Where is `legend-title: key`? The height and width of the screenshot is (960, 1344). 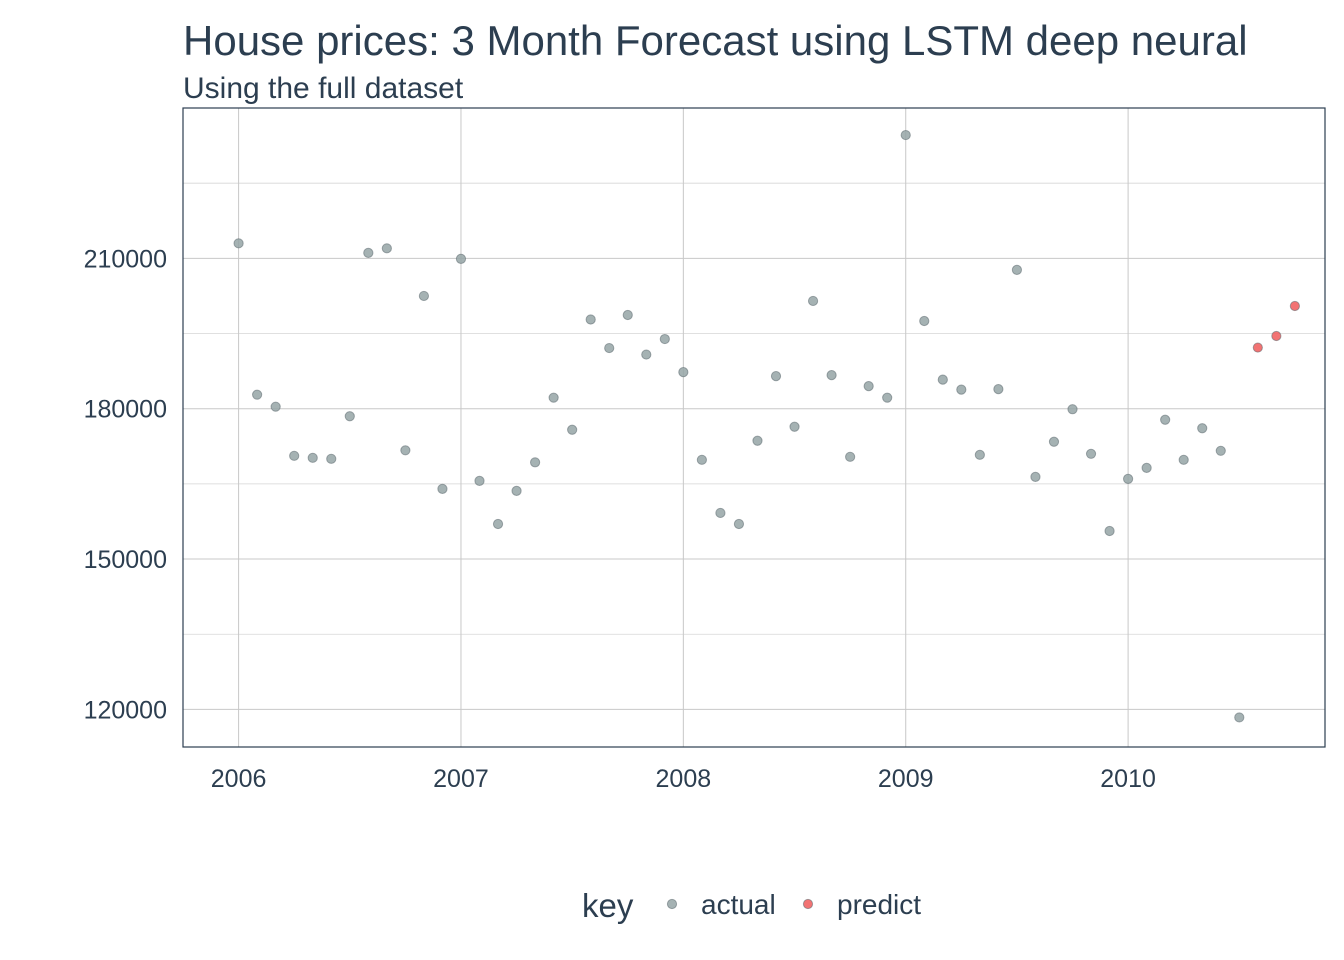
legend-title: key is located at coordinates (608, 905).